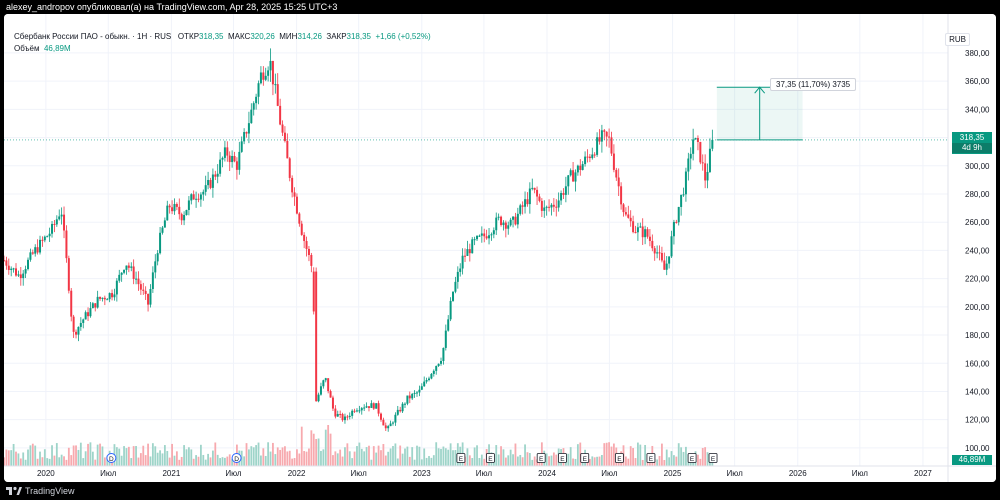 The width and height of the screenshot is (1000, 500). Describe the element at coordinates (860, 473) in the screenshot. I see `time-tick-label: Июл` at that location.